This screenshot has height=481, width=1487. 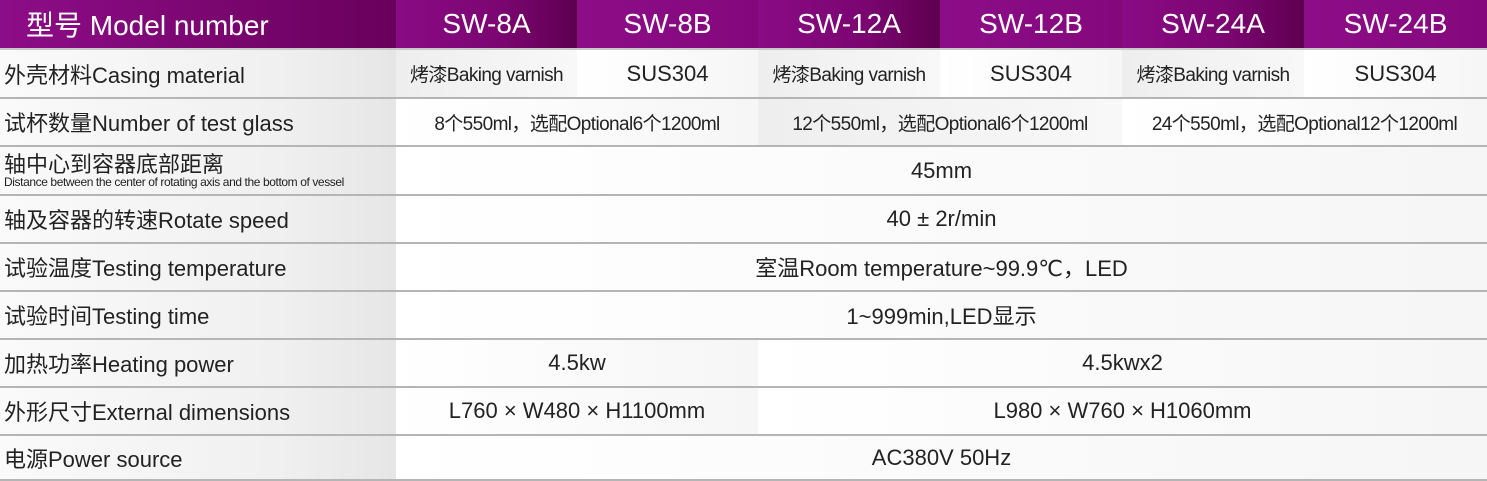 I want to click on header-model-number: 型号 Model number, so click(x=198, y=25).